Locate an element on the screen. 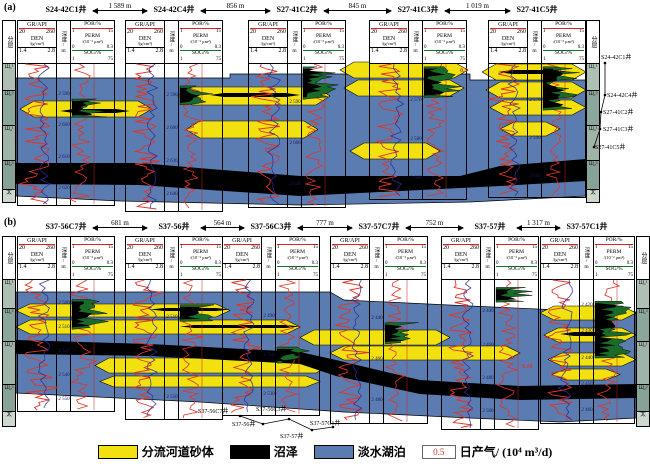 Image resolution: width=650 pixels, height=466 pixels. strat-band: 太 is located at coordinates (9, 419).